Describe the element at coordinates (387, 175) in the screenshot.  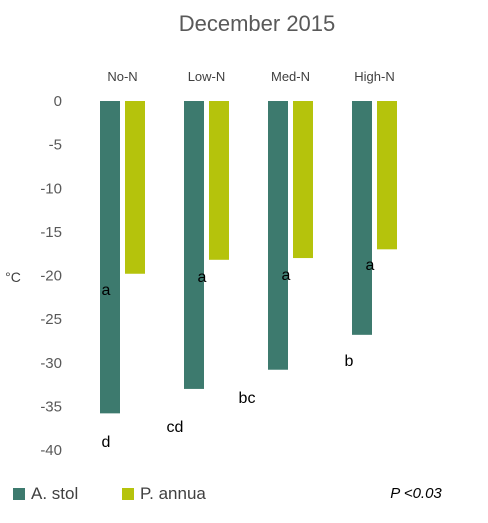
I see `bar-p-annua-high-n` at that location.